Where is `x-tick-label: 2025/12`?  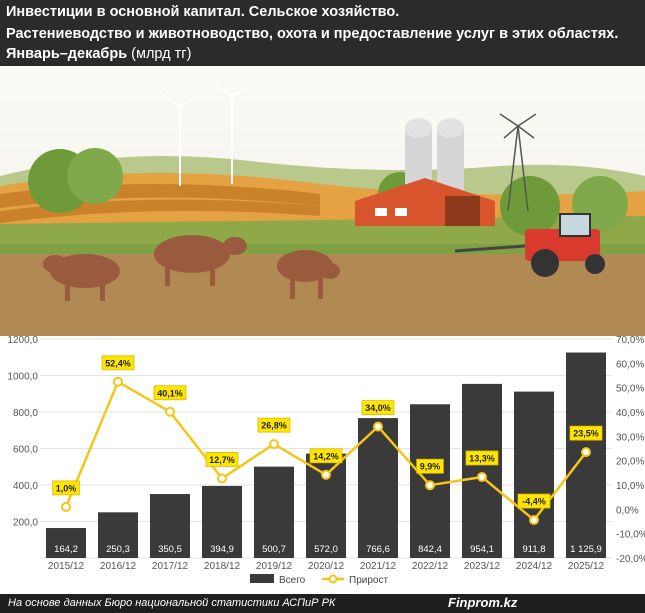
x-tick-label: 2025/12 is located at coordinates (586, 566).